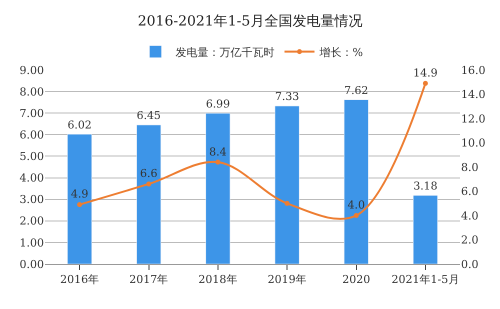  I want to click on y-tick-label: 8.00, so click(32, 91).